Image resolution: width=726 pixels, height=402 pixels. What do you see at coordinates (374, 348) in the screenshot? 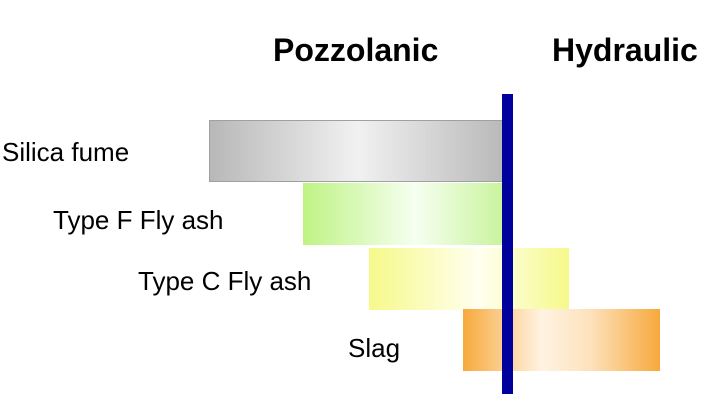
I see `slag-label: Slag` at bounding box center [374, 348].